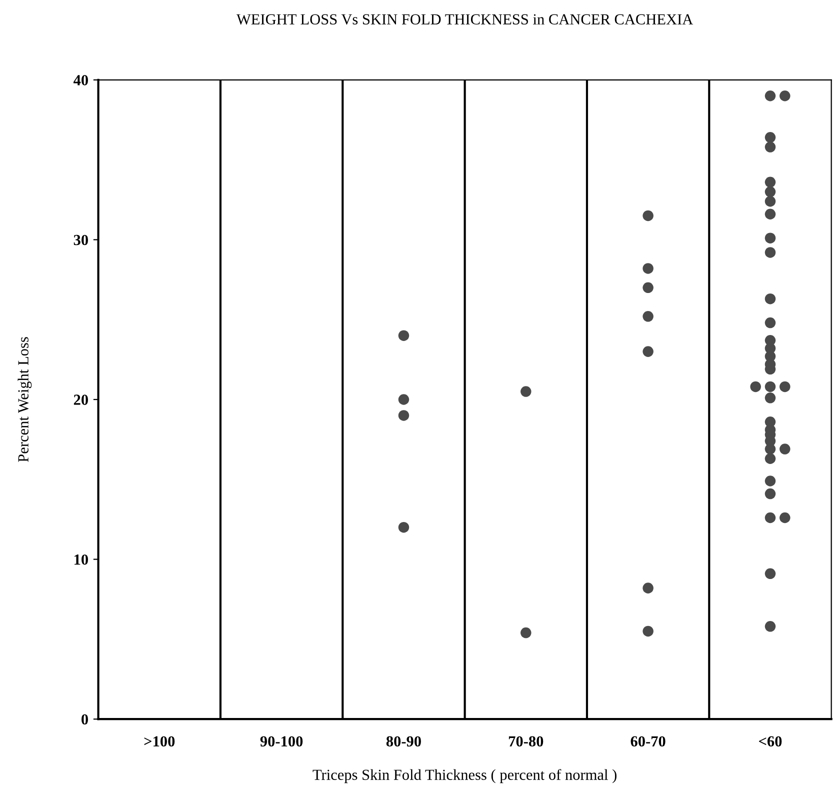 The image size is (833, 799). Describe the element at coordinates (464, 776) in the screenshot. I see `x-axis-title: Triceps Skin Fold Thickness ( percent of normal )` at that location.